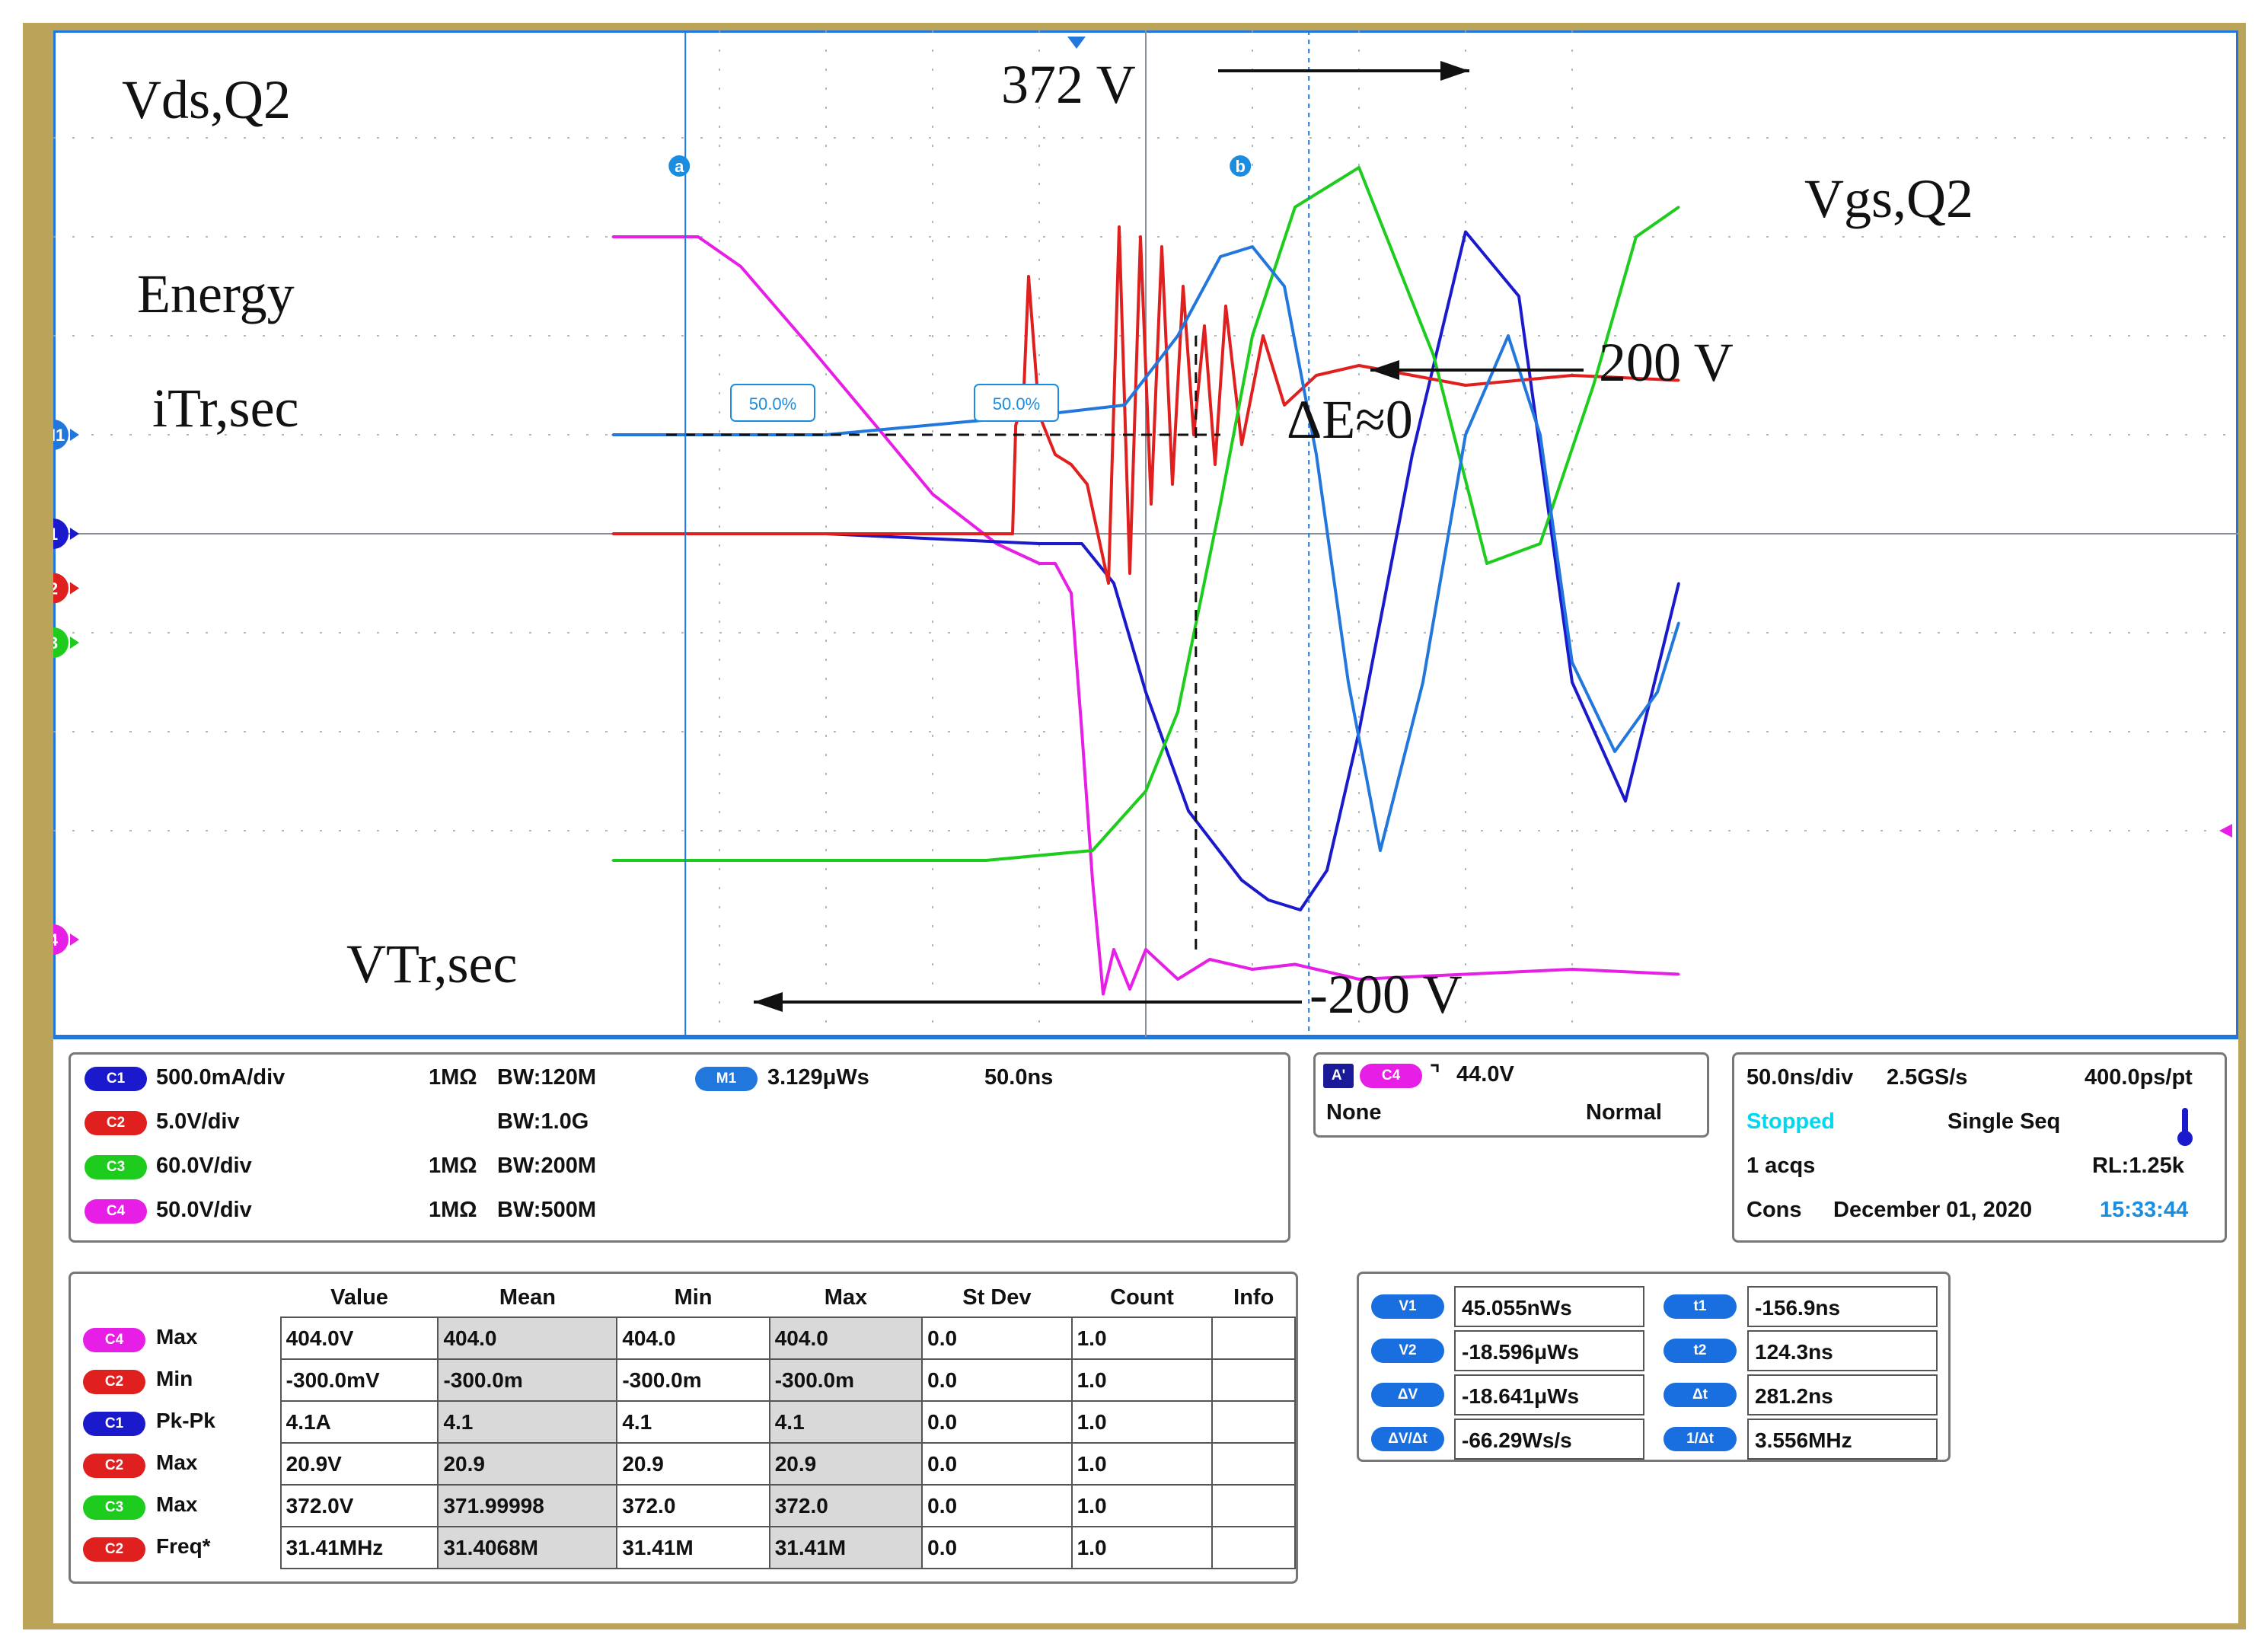 The width and height of the screenshot is (2268, 1650). What do you see at coordinates (116, 1211) in the screenshot?
I see `channel-badge: C4` at bounding box center [116, 1211].